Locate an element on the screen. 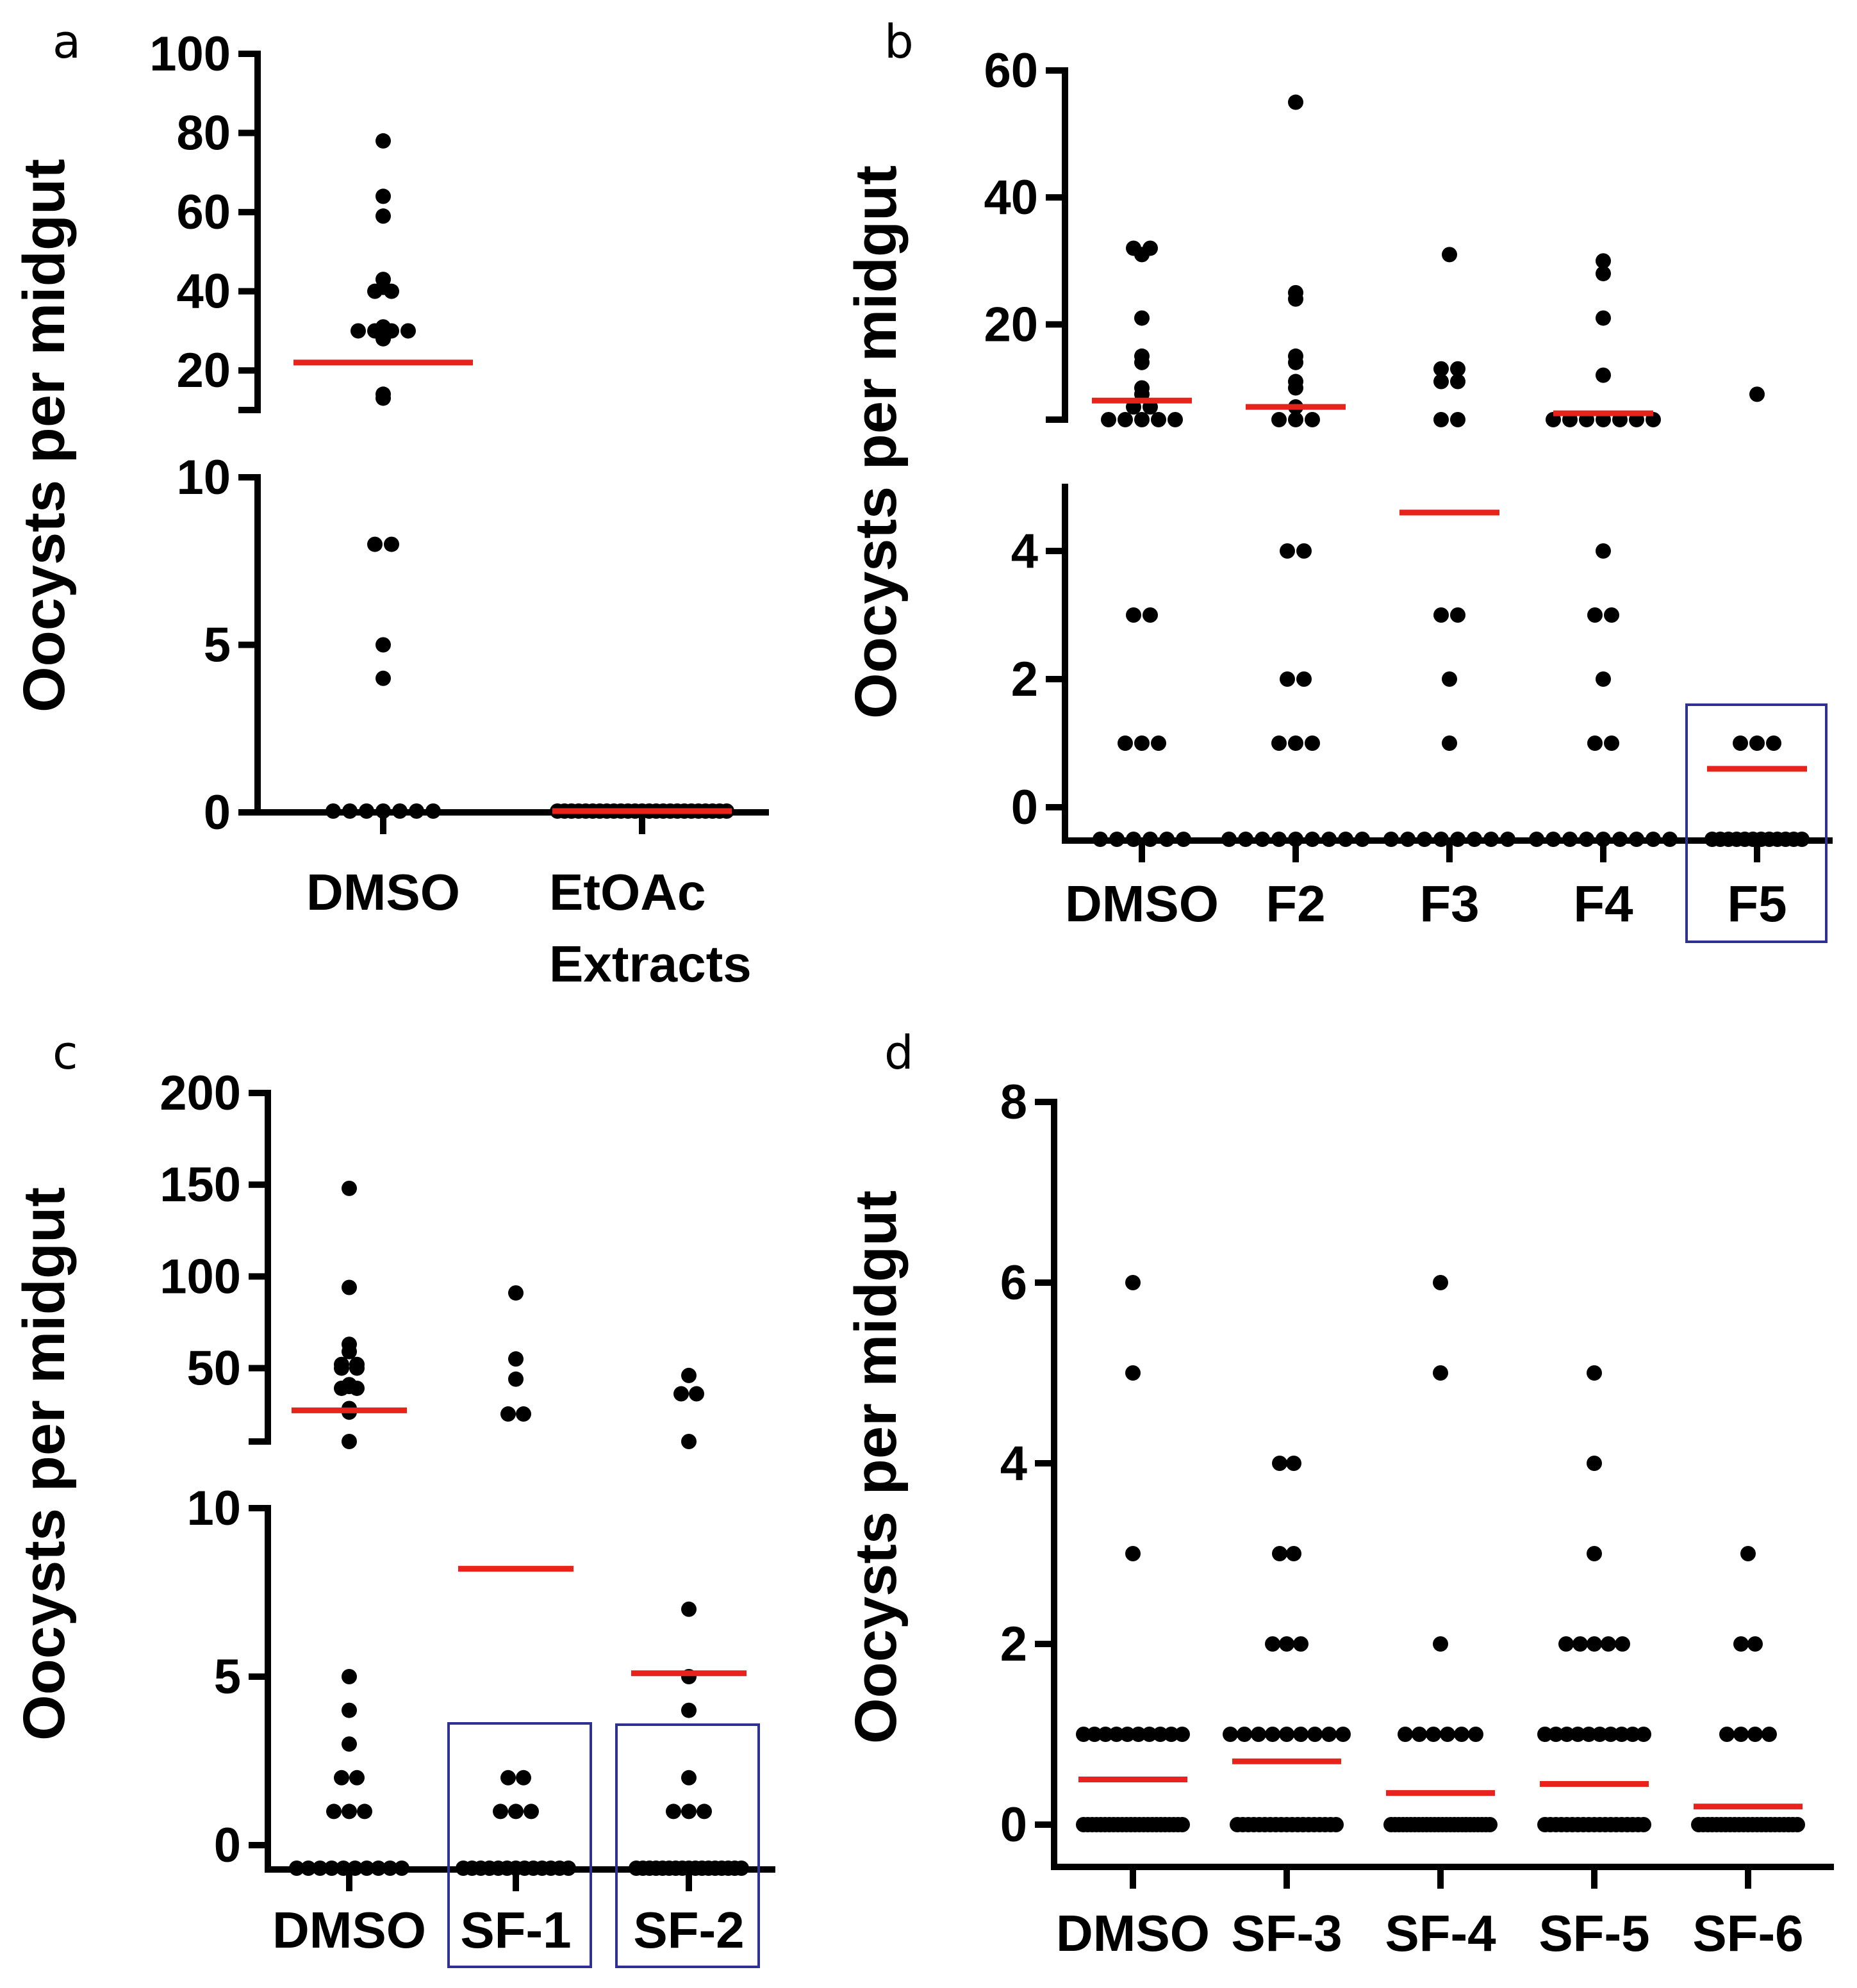 This screenshot has width=1857, height=1988. x-tick-label: SF-6 is located at coordinates (1747, 1934).